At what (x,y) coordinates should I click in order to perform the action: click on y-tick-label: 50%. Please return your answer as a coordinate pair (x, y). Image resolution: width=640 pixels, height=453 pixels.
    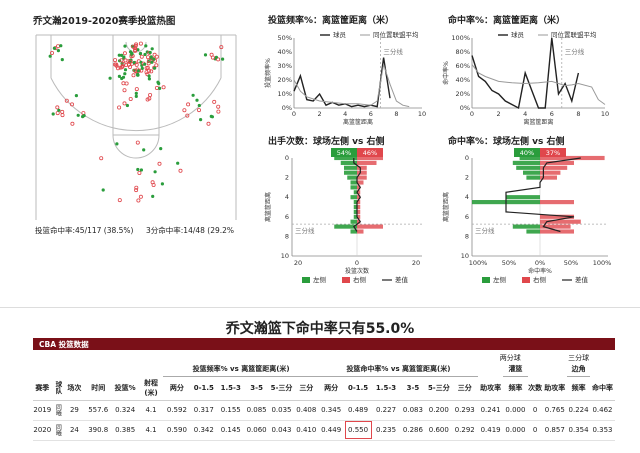
    Looking at the image, I should click on (285, 38).